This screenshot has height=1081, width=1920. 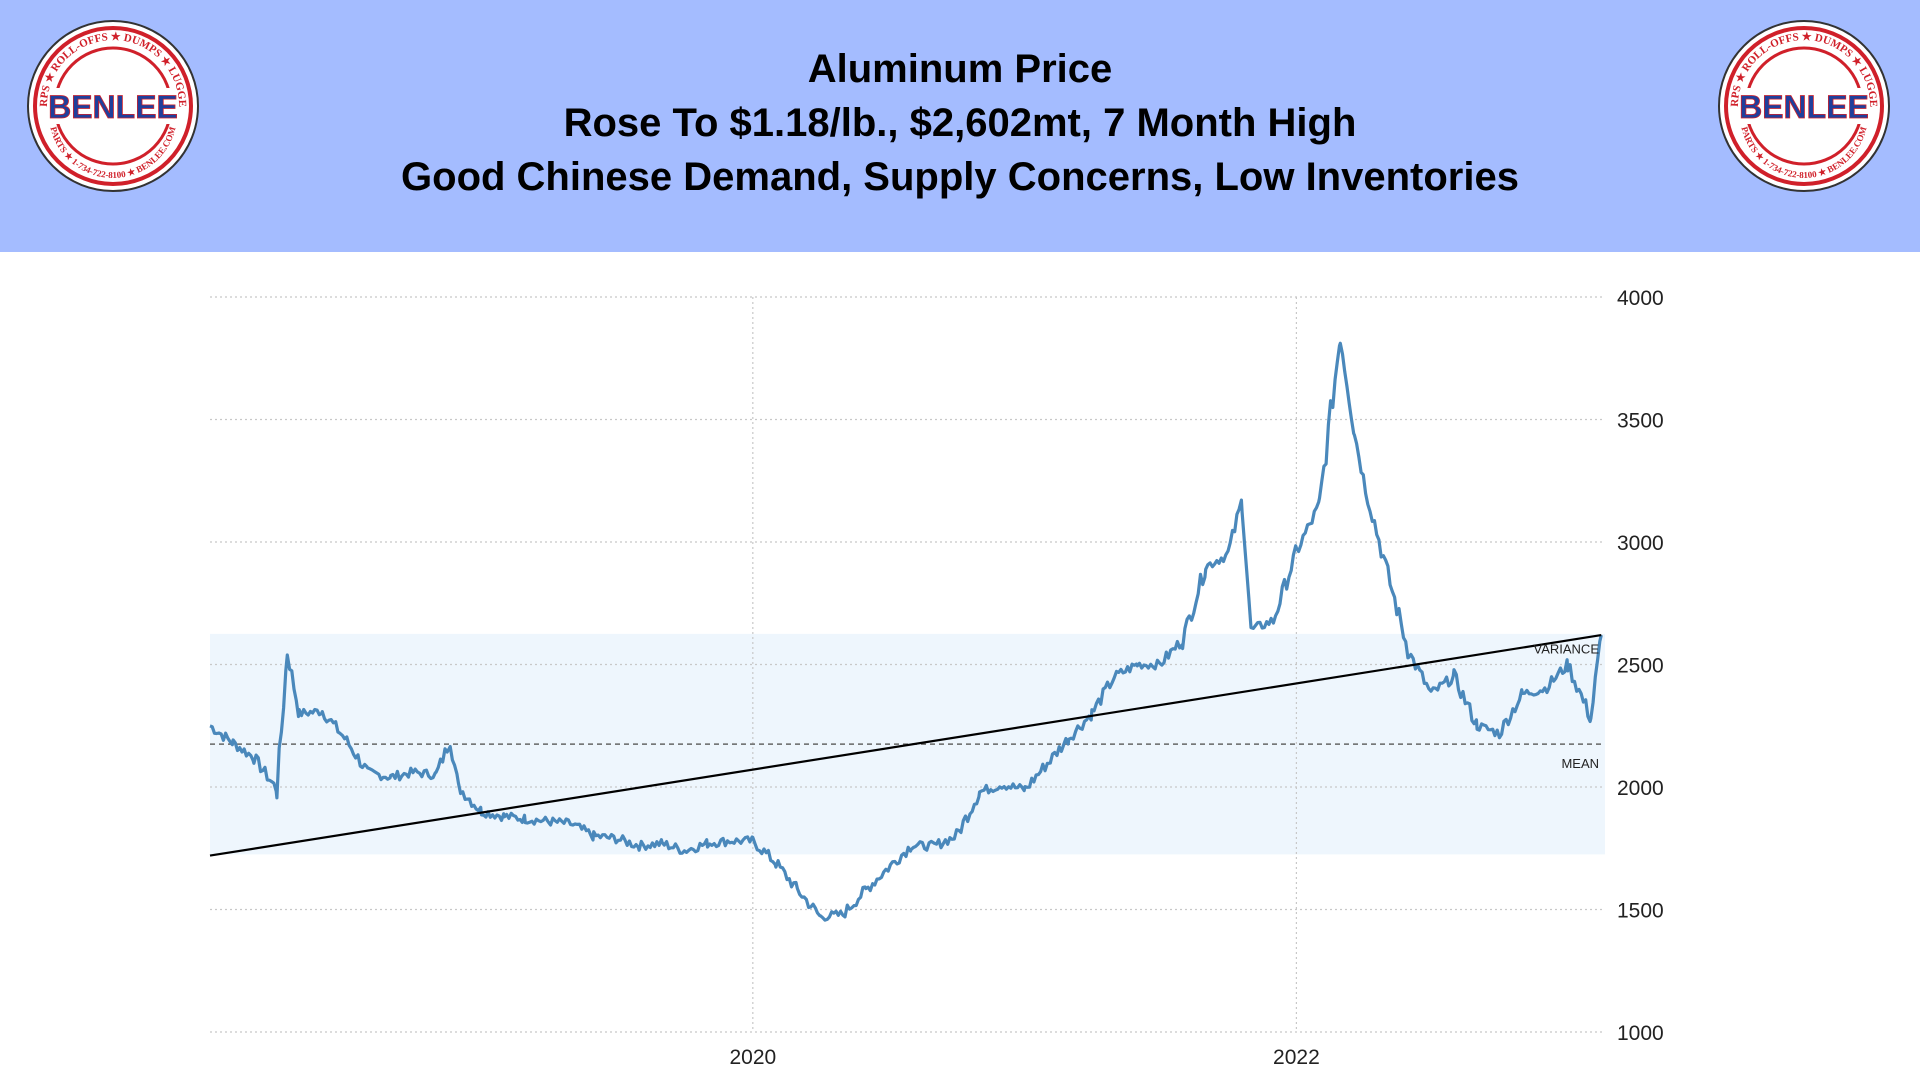 I want to click on x-tick-label: 2022, so click(x=1296, y=1057).